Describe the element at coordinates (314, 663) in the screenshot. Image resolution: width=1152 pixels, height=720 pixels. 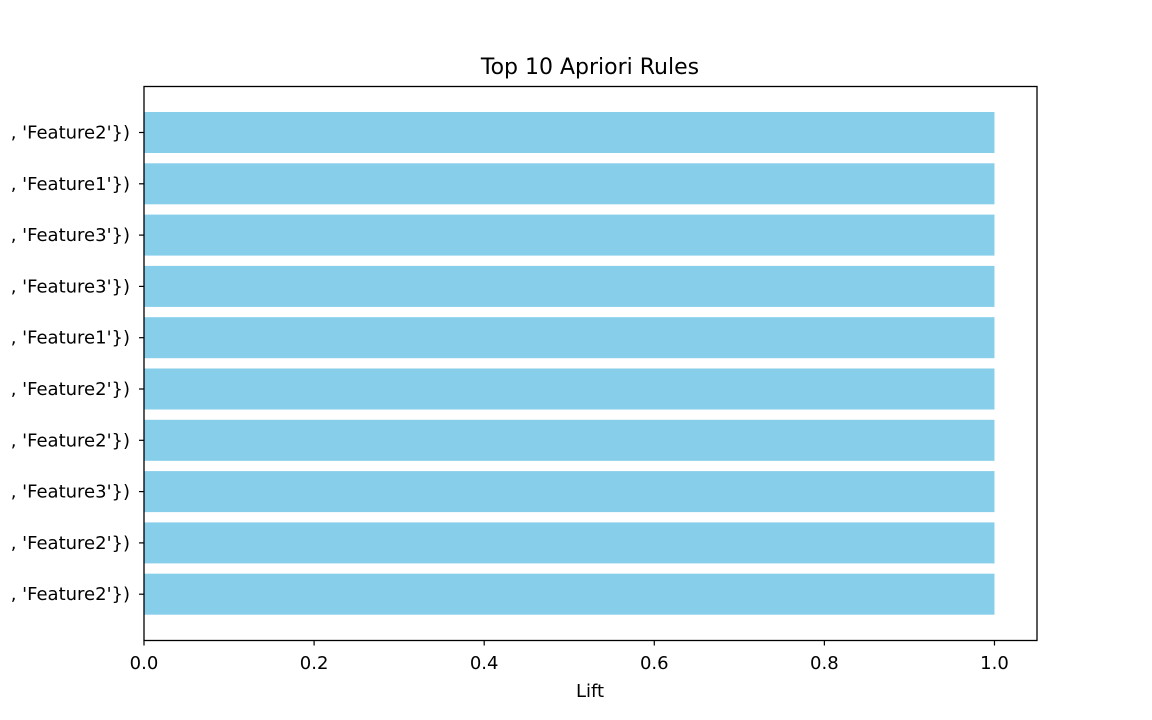
I see `x-tick-label: 0.2` at that location.